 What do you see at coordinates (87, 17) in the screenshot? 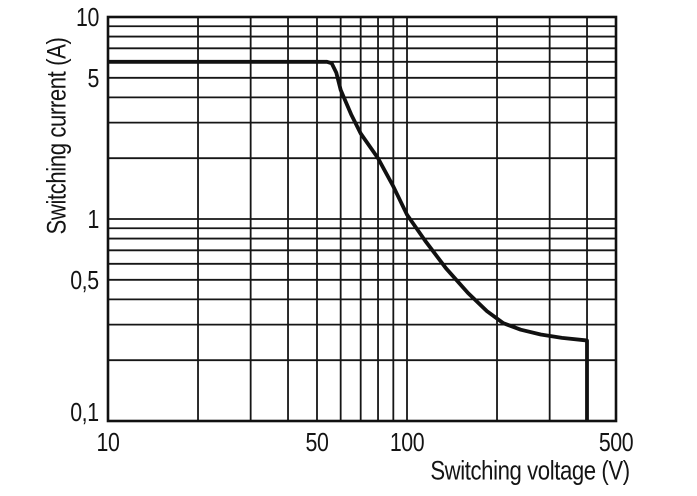
I see `y-tick-label: 10` at bounding box center [87, 17].